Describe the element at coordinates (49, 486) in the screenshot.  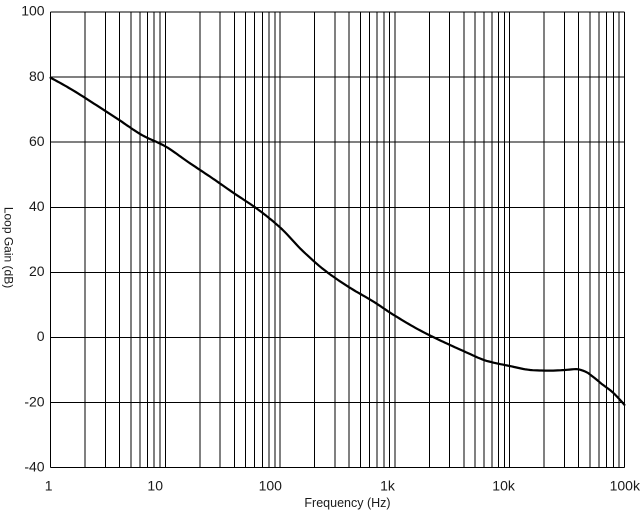
I see `svg-text: 1` at that location.